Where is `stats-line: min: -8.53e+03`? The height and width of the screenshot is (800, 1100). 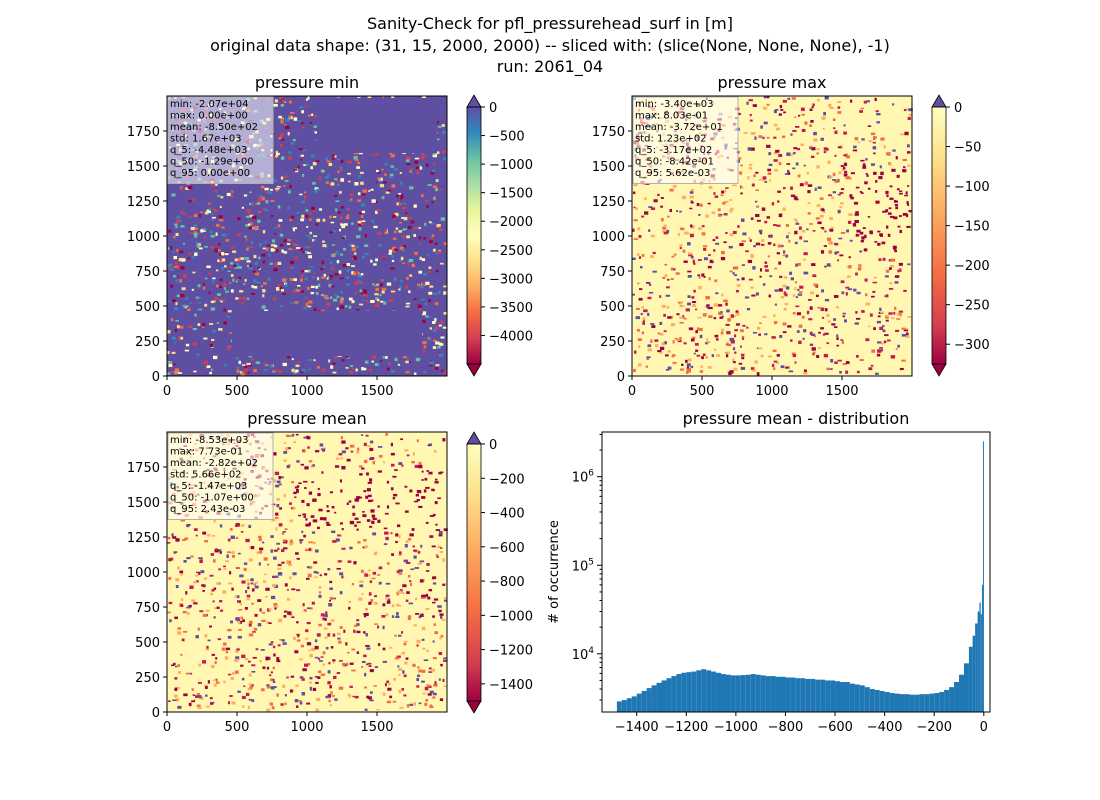
stats-line: min: -8.53e+03 is located at coordinates (209, 440).